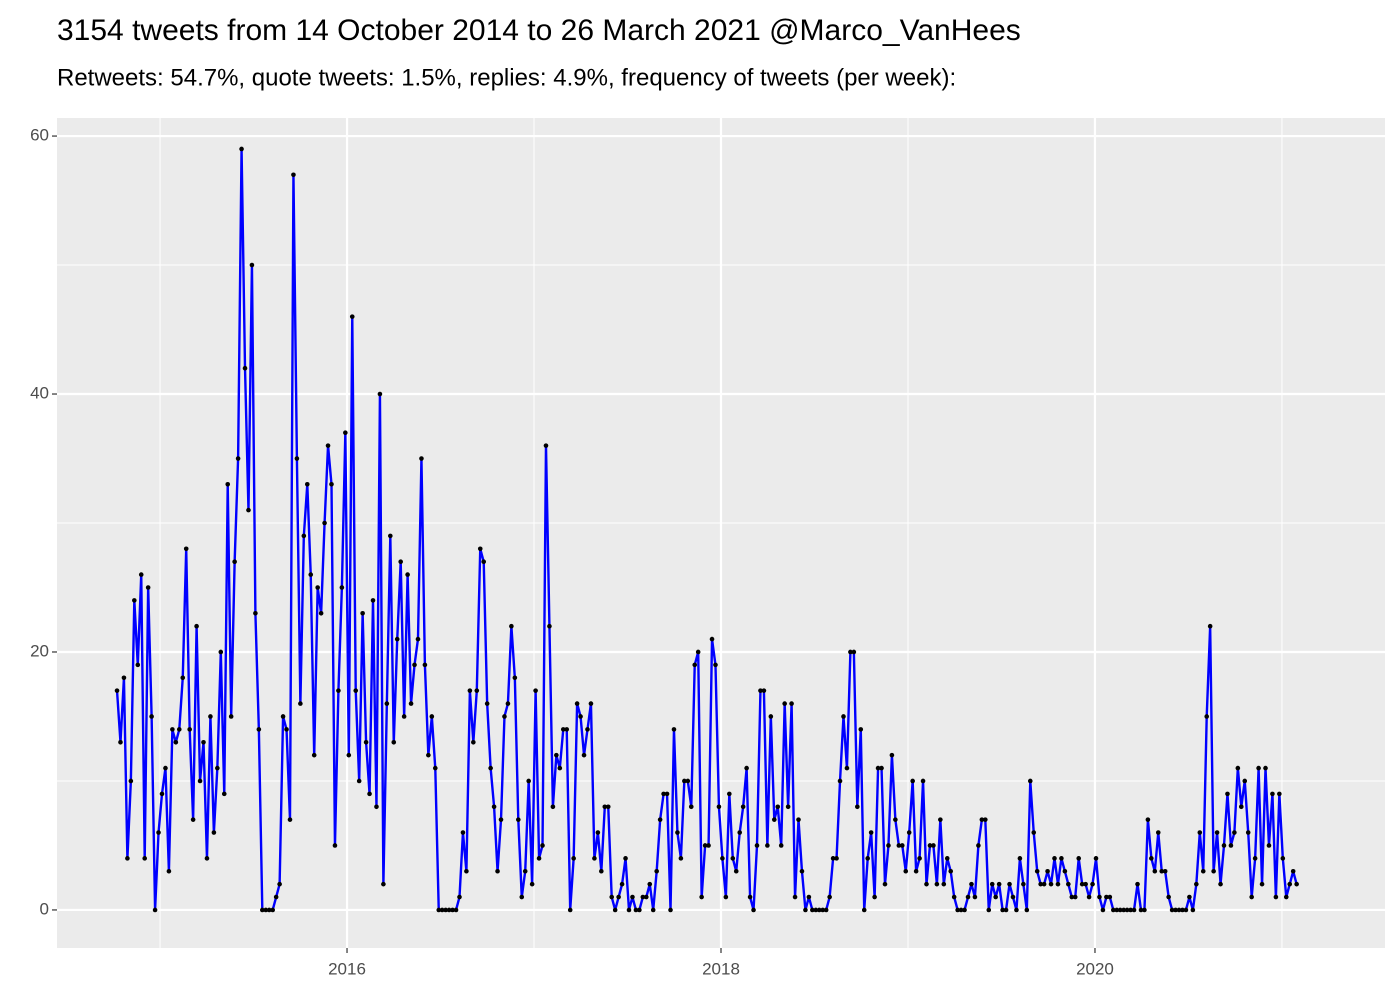 This screenshot has width=1400, height=1000. What do you see at coordinates (44, 908) in the screenshot?
I see `y-tick-label: 0` at bounding box center [44, 908].